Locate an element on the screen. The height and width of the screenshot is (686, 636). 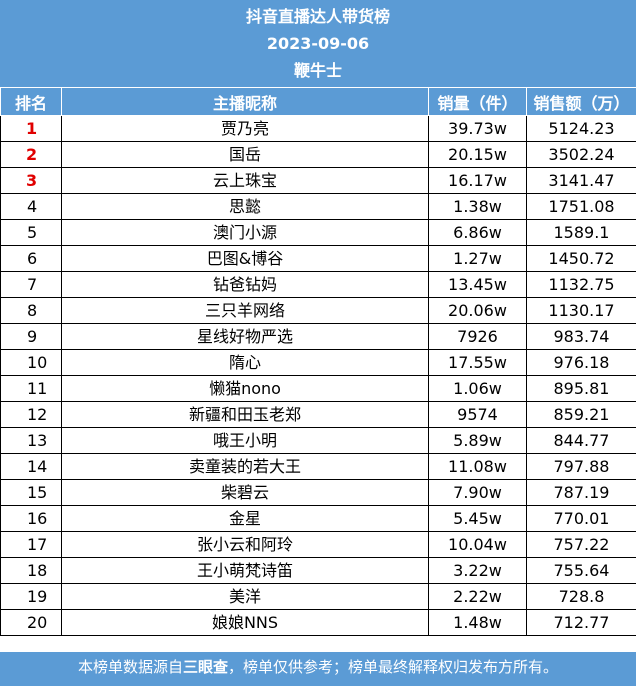
revenue-cell: 1130.17 is located at coordinates (581, 310).